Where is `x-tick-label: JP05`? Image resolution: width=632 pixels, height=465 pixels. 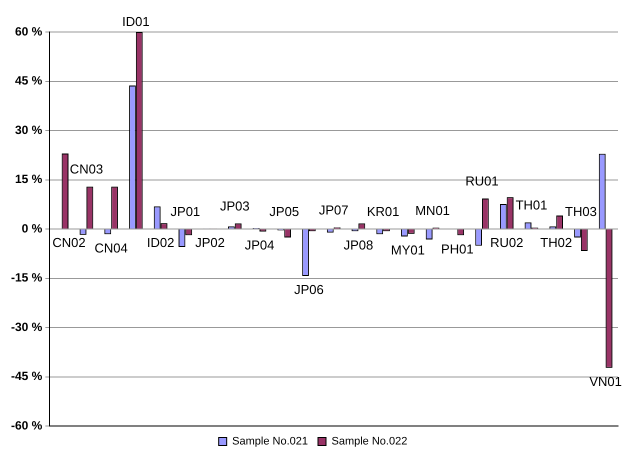 x-tick-label: JP05 is located at coordinates (284, 212).